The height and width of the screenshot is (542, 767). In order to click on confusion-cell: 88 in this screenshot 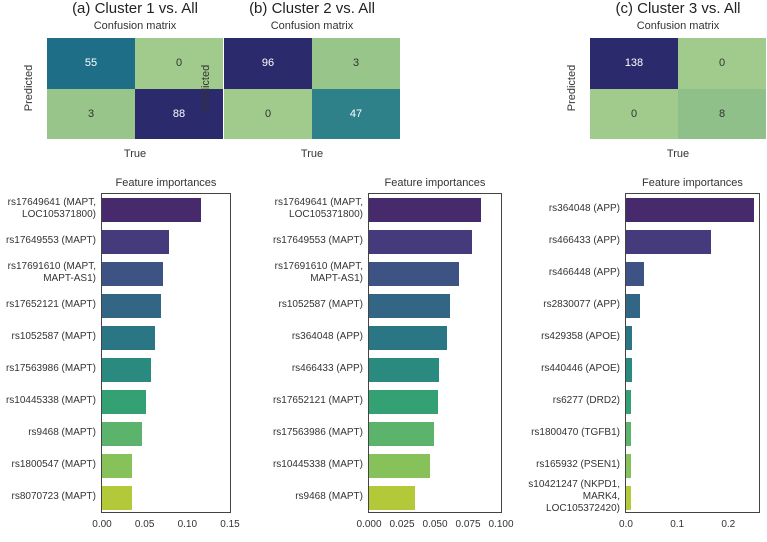, I will do `click(179, 113)`.